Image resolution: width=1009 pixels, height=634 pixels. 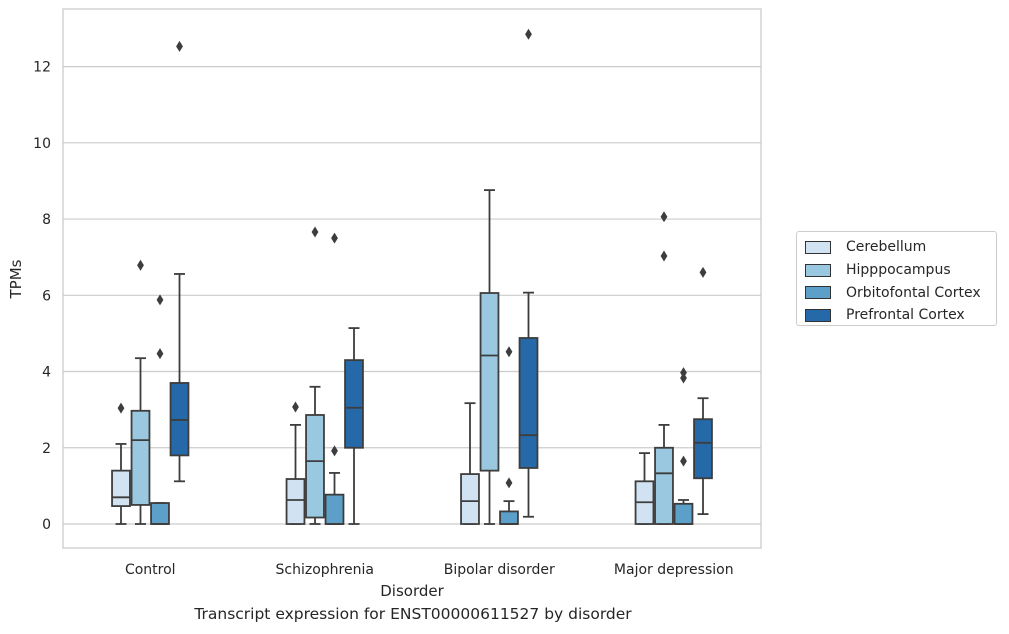 I want to click on y-axis-title: TPMs, so click(x=16, y=279).